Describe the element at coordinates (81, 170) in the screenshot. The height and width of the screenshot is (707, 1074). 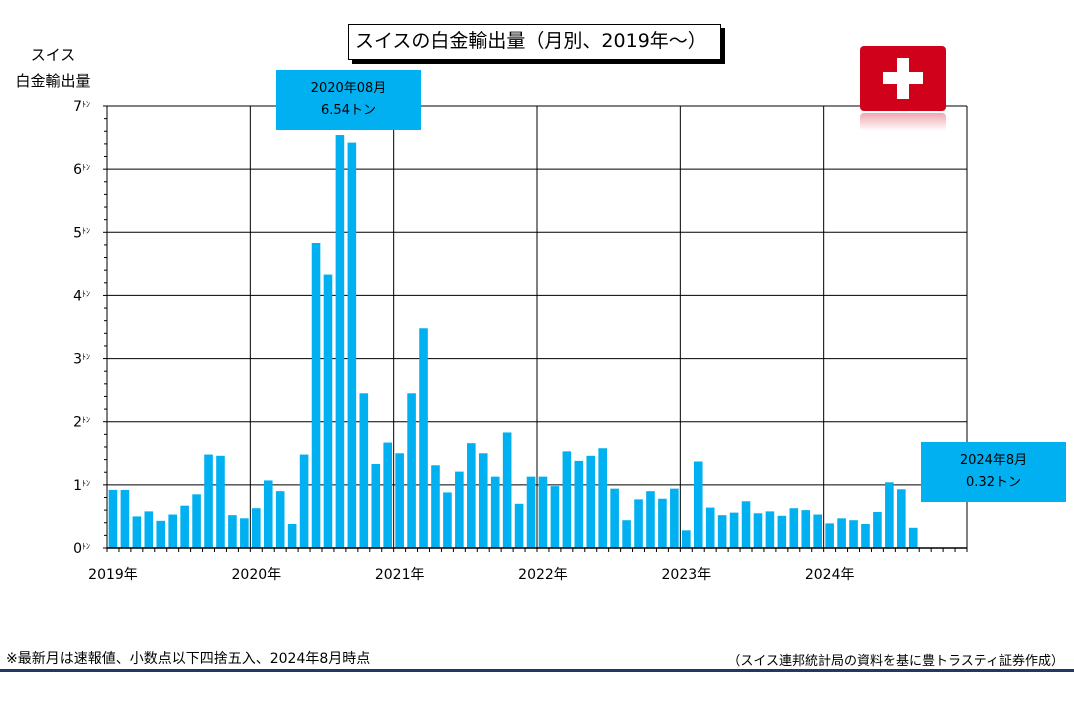
I see `y-tick-label: 6ﾄﾝ` at that location.